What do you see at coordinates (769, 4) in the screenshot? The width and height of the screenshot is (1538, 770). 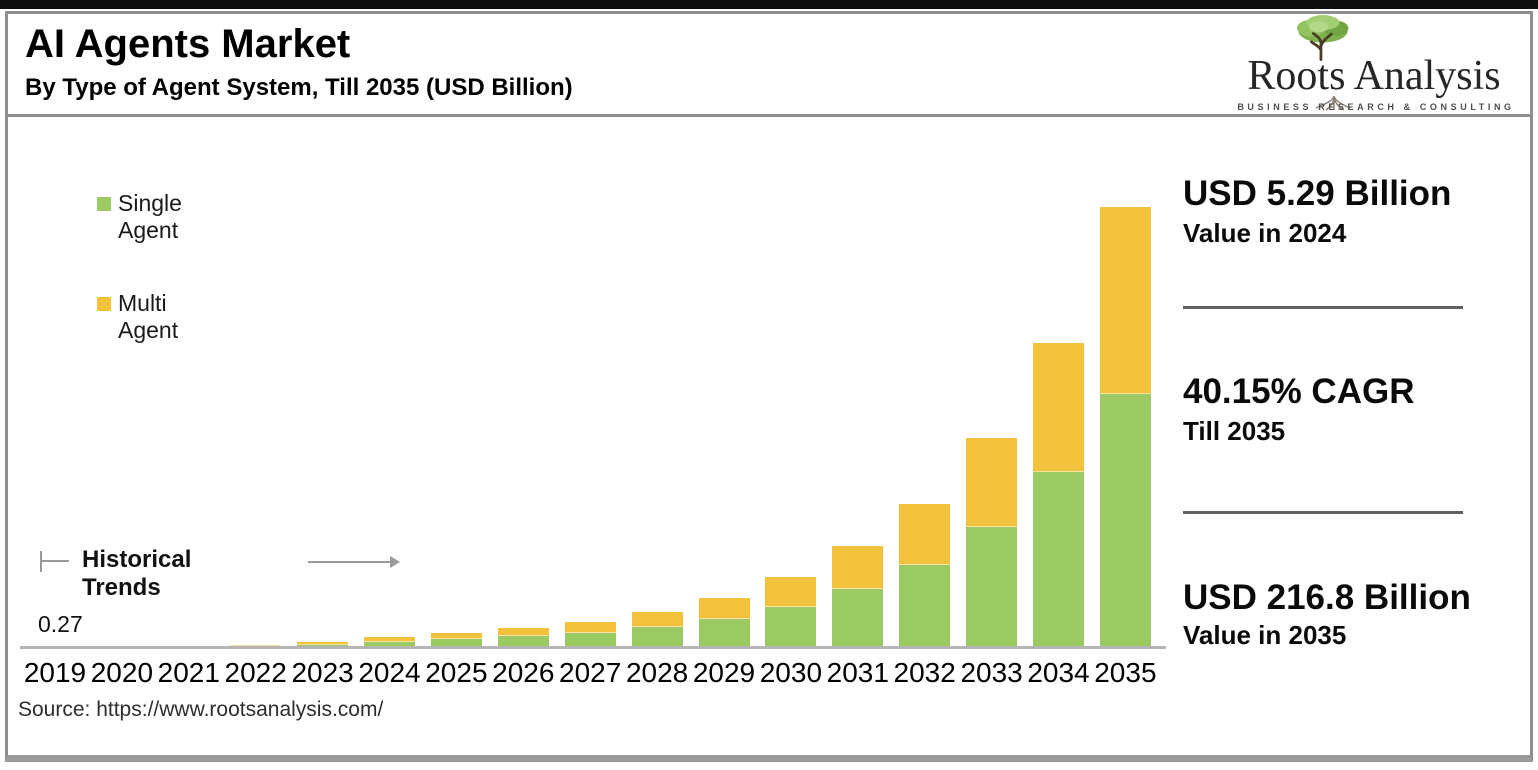 I see `top-black-strip` at bounding box center [769, 4].